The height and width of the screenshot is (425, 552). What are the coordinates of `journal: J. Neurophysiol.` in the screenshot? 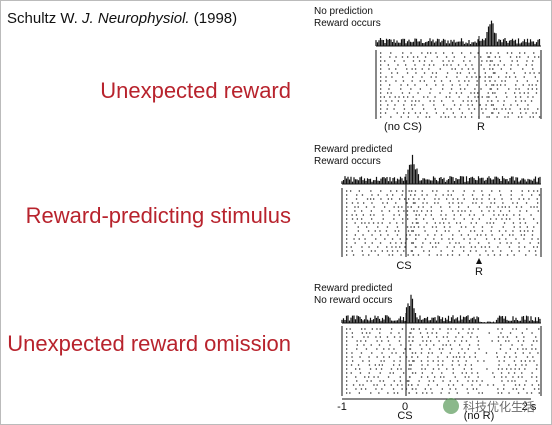 It's located at (135, 18).